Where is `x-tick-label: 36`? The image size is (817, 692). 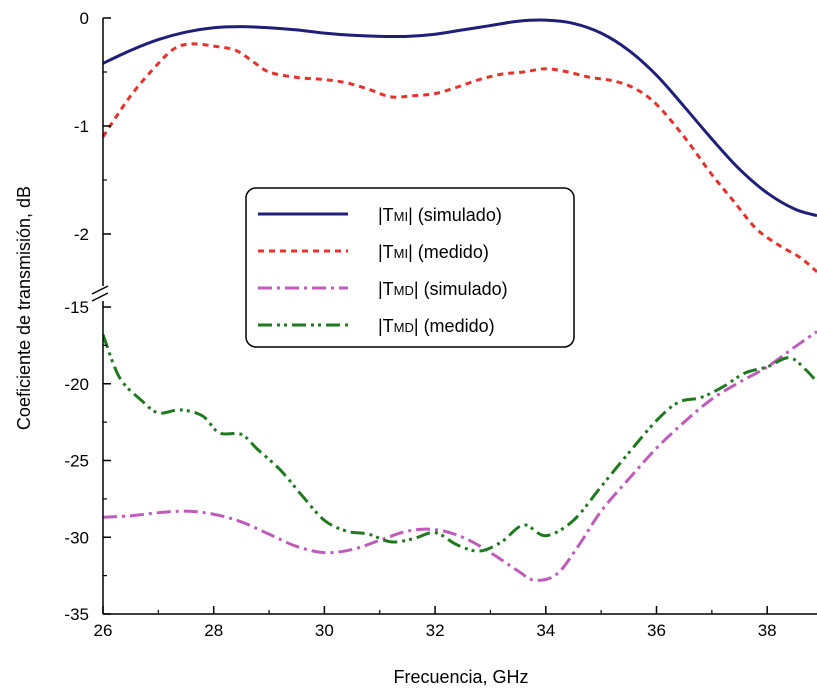 x-tick-label: 36 is located at coordinates (656, 630).